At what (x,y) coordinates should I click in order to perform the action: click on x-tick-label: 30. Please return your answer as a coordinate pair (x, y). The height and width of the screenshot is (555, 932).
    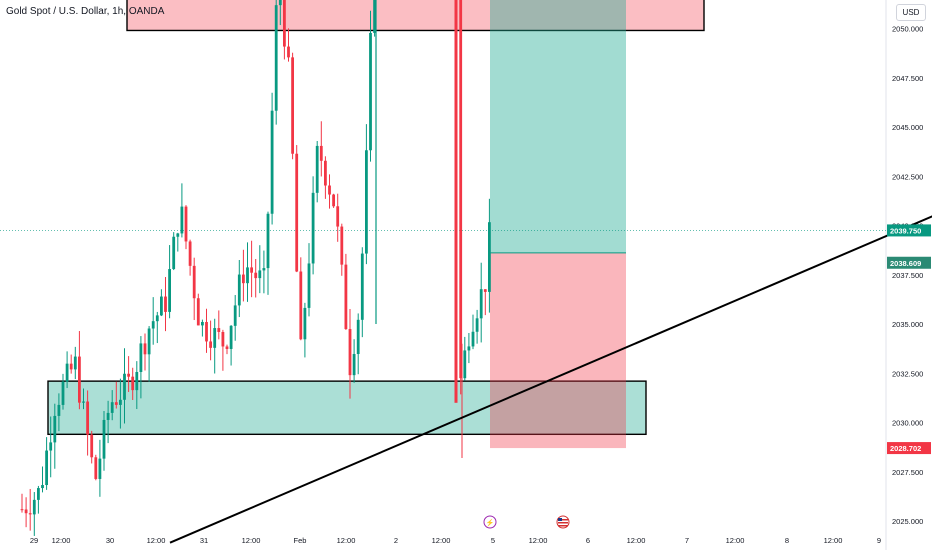
    Looking at the image, I should click on (110, 540).